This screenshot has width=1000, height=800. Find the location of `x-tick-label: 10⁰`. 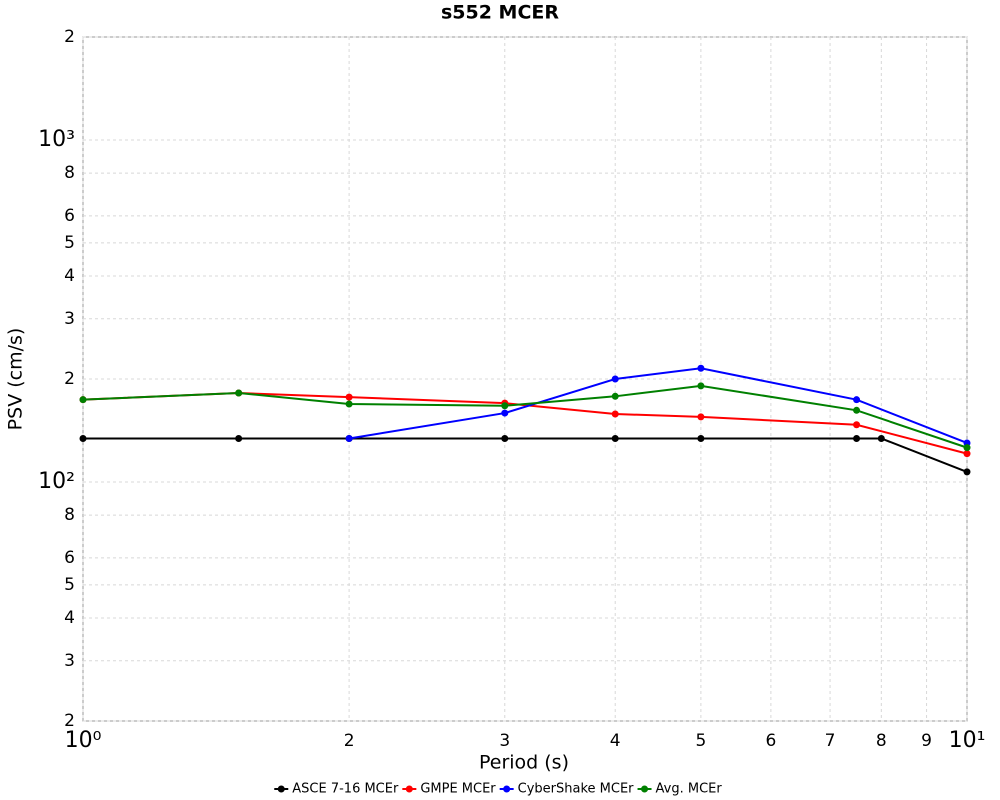

x-tick-label: 10⁰ is located at coordinates (83, 740).